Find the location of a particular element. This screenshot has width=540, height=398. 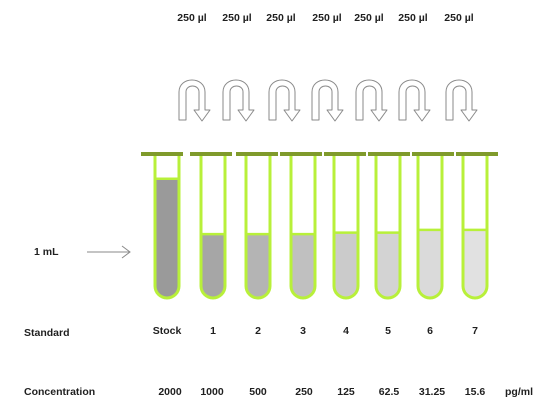

standard-cell: Stock is located at coordinates (167, 331).